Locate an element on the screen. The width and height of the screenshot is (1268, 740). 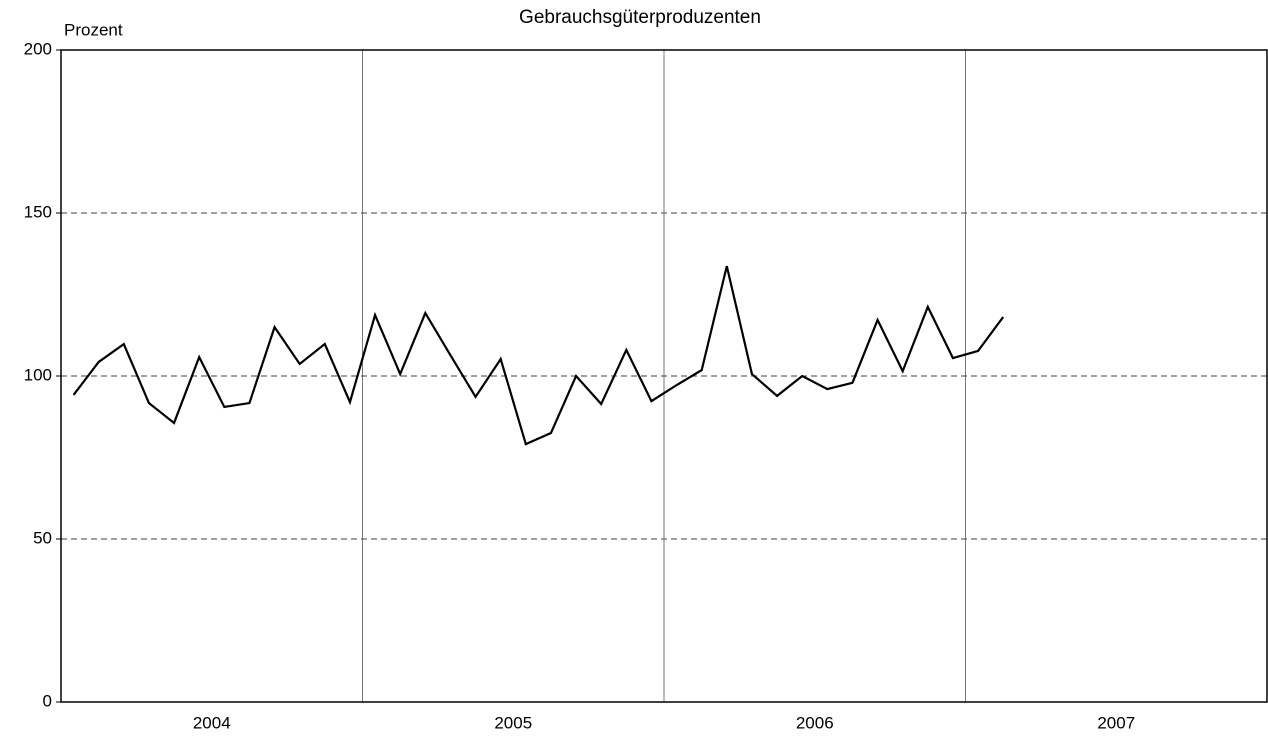
y-axis-label: Prozent is located at coordinates (93, 29).